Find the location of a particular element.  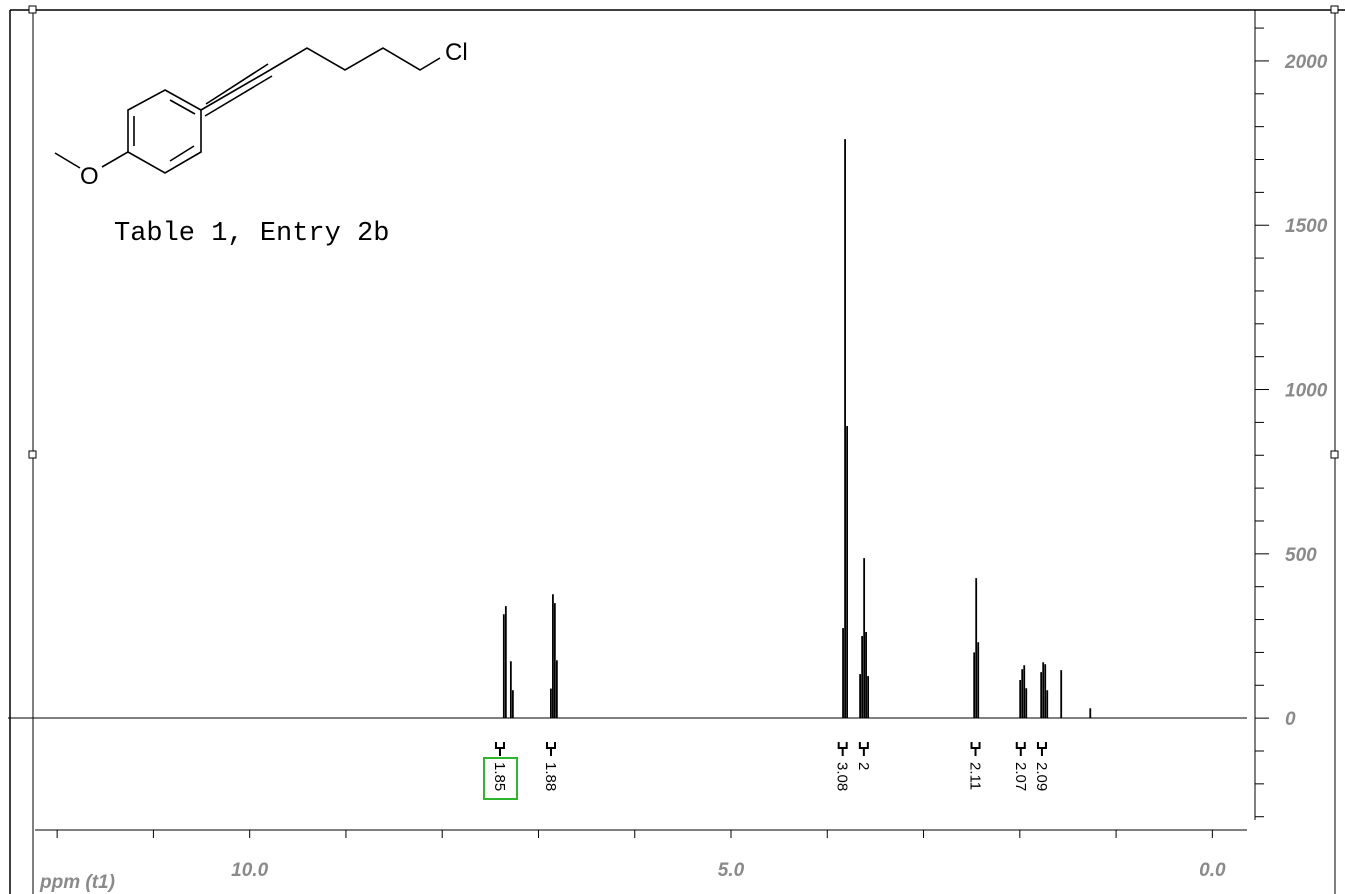

atom-label: Cl is located at coordinates (456, 52).